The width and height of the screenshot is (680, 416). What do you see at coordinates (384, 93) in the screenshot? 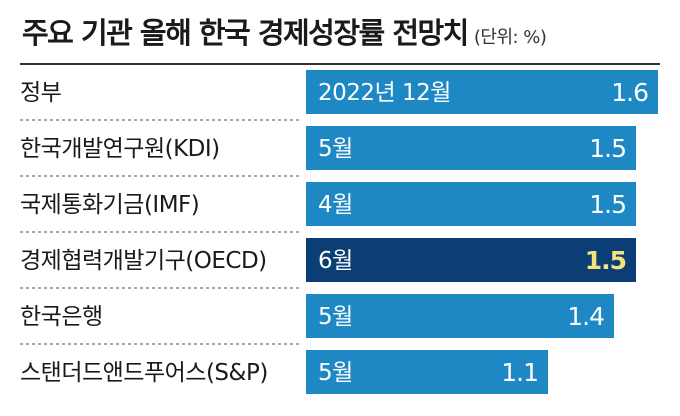
I see `bar-date-label: 2022년 12월` at bounding box center [384, 93].